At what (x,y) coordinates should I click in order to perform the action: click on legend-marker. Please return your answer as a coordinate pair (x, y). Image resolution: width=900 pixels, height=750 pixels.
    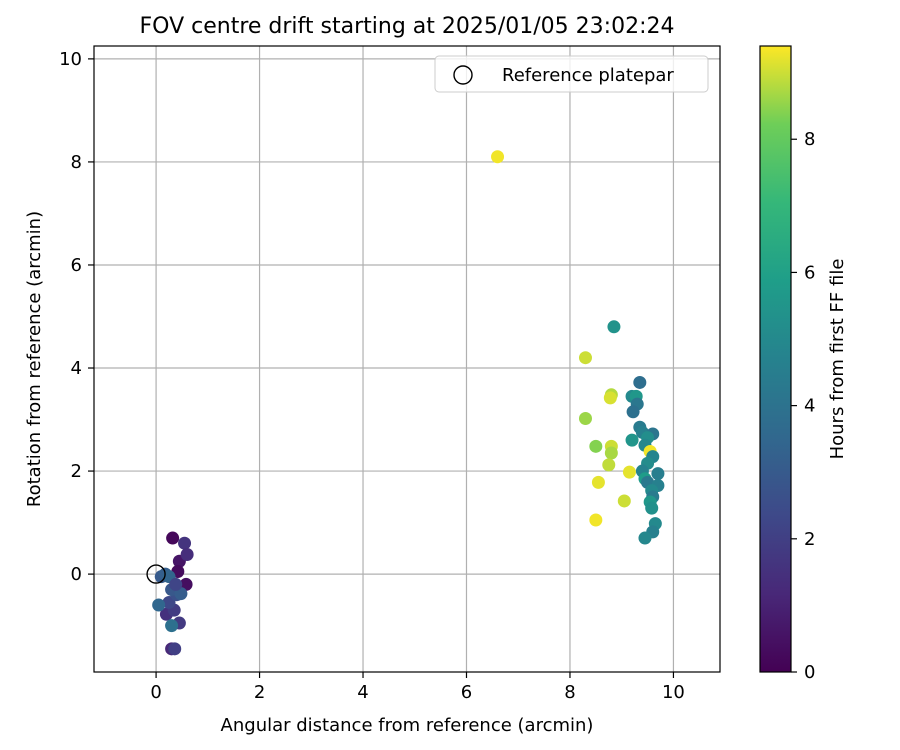
    Looking at the image, I should click on (463, 75).